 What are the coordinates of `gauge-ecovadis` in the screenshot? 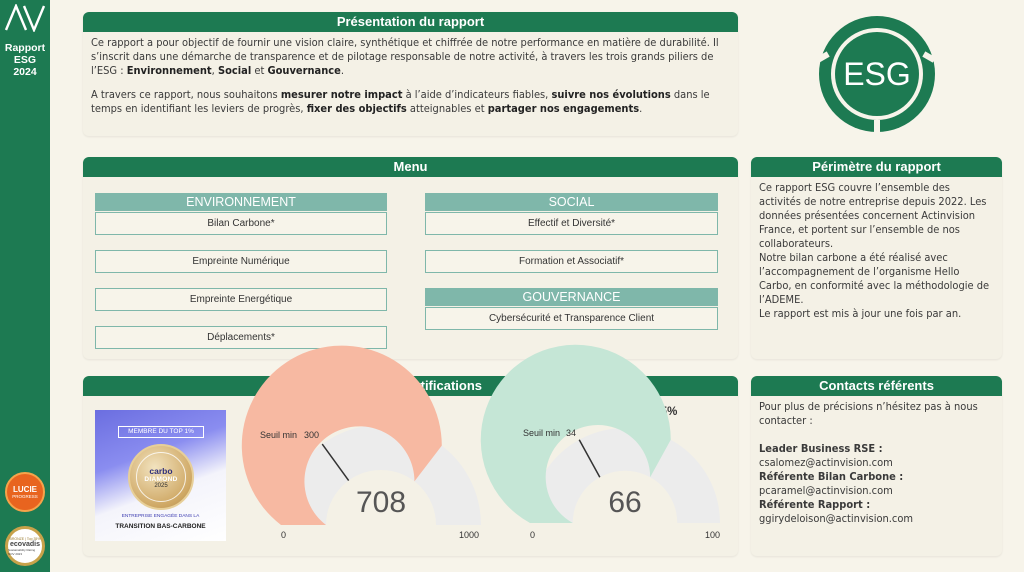 It's located at (600, 433).